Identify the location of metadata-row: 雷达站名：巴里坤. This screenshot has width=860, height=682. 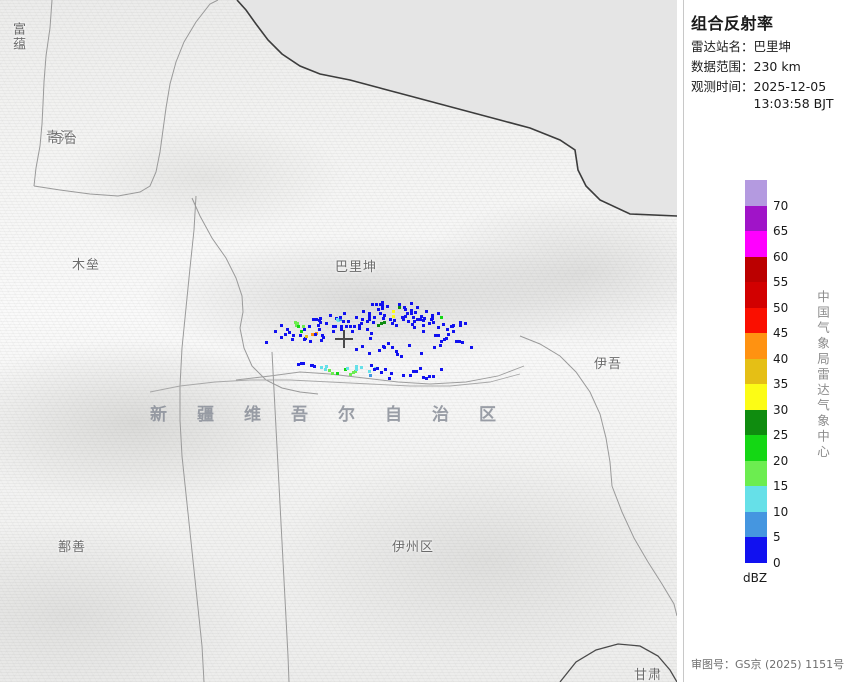
(775, 46).